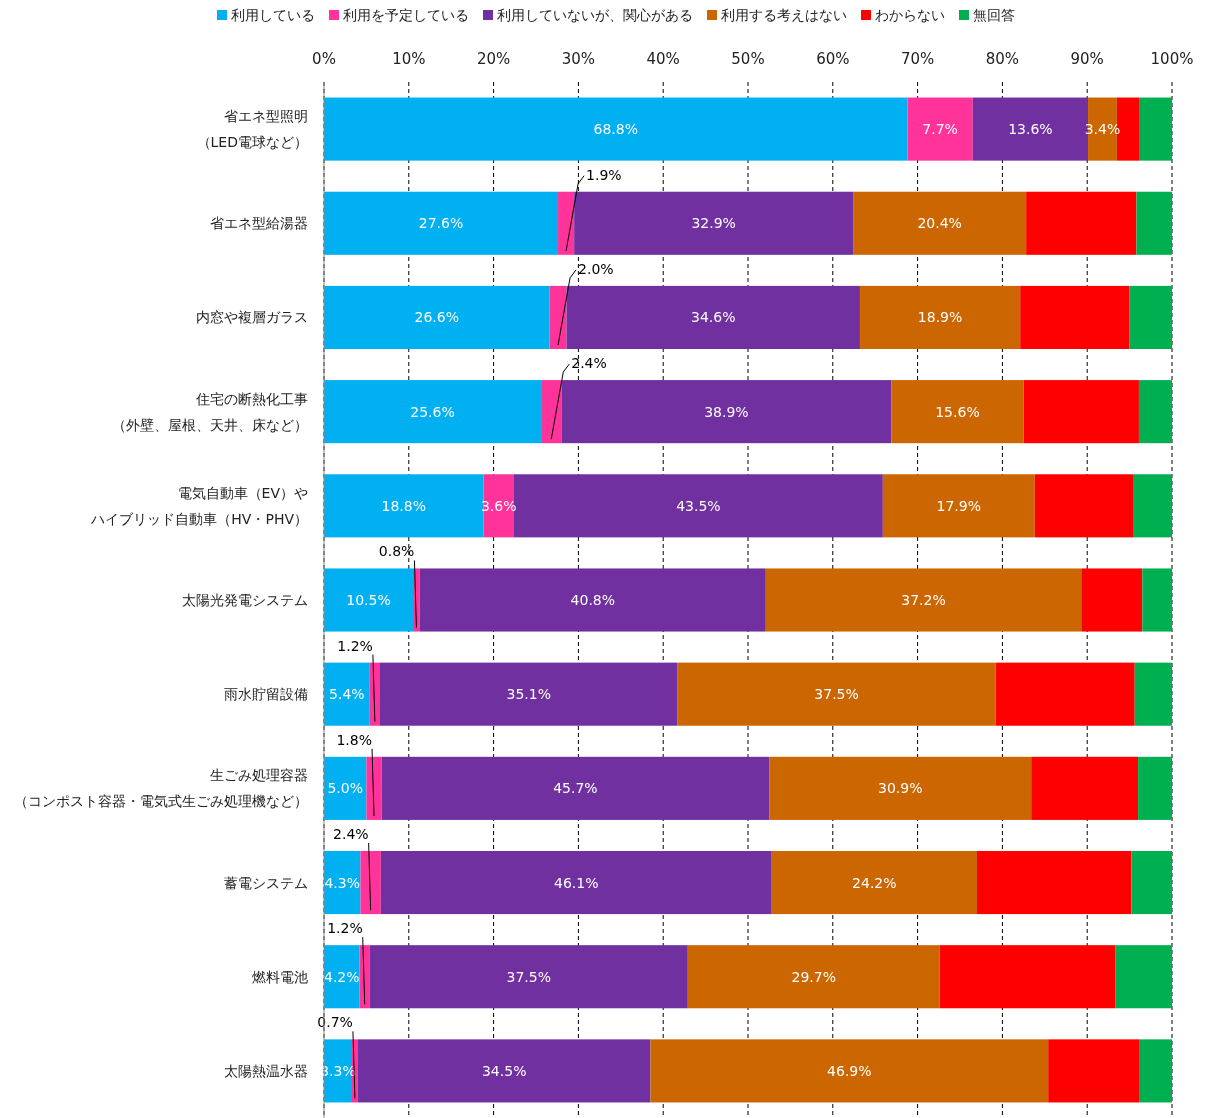 Image resolution: width=1206 pixels, height=1118 pixels. I want to click on data-label: 26.6%, so click(437, 317).